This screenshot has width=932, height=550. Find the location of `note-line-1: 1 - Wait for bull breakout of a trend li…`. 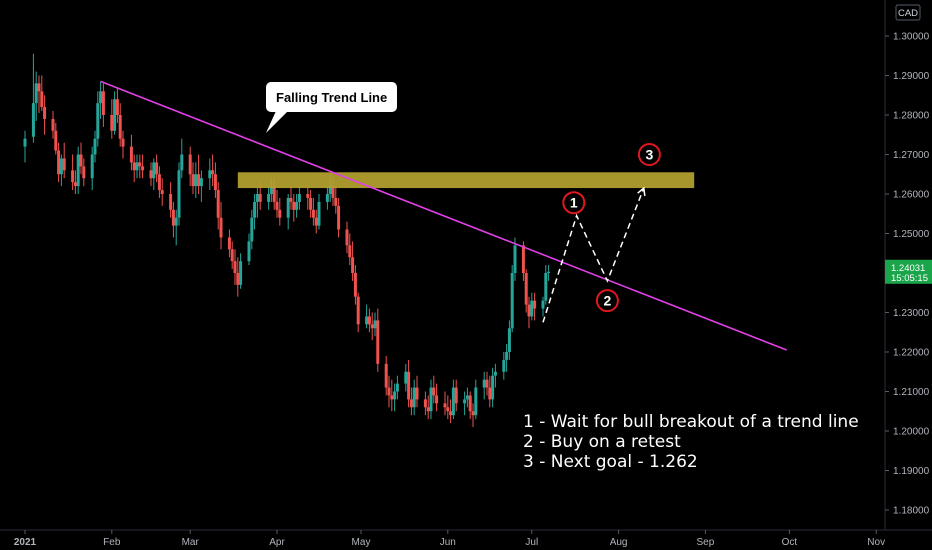

note-line-1: 1 - Wait for bull breakout of a trend li… is located at coordinates (691, 422).